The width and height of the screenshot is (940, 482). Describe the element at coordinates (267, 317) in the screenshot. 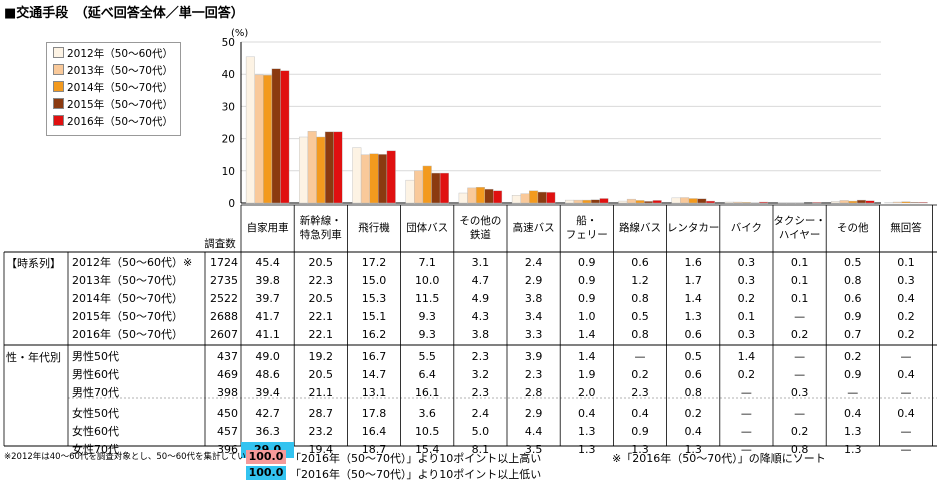

I see `table-cell: 41.7` at that location.